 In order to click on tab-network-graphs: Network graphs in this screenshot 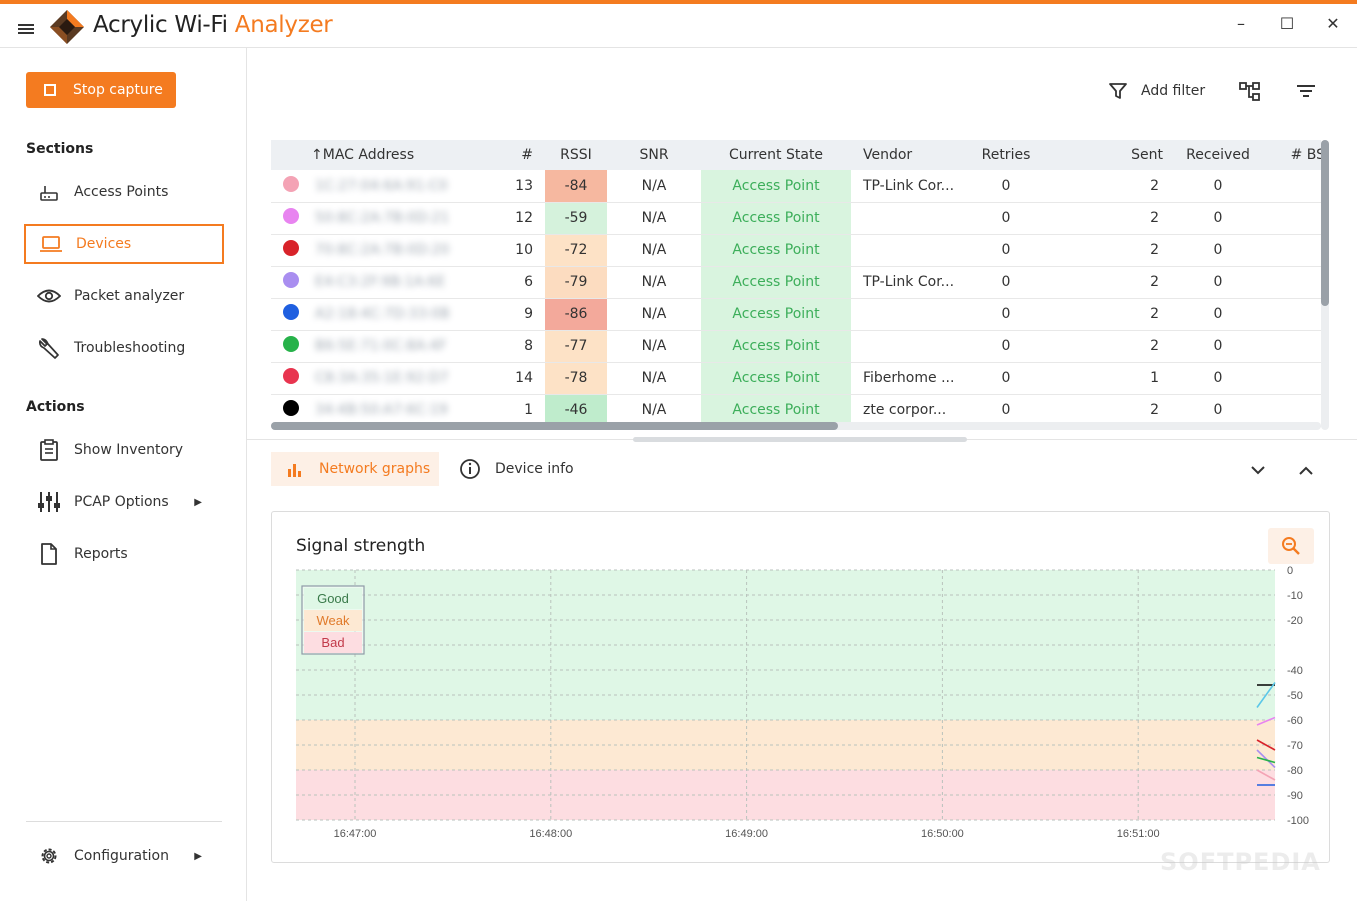, I will do `click(355, 469)`.